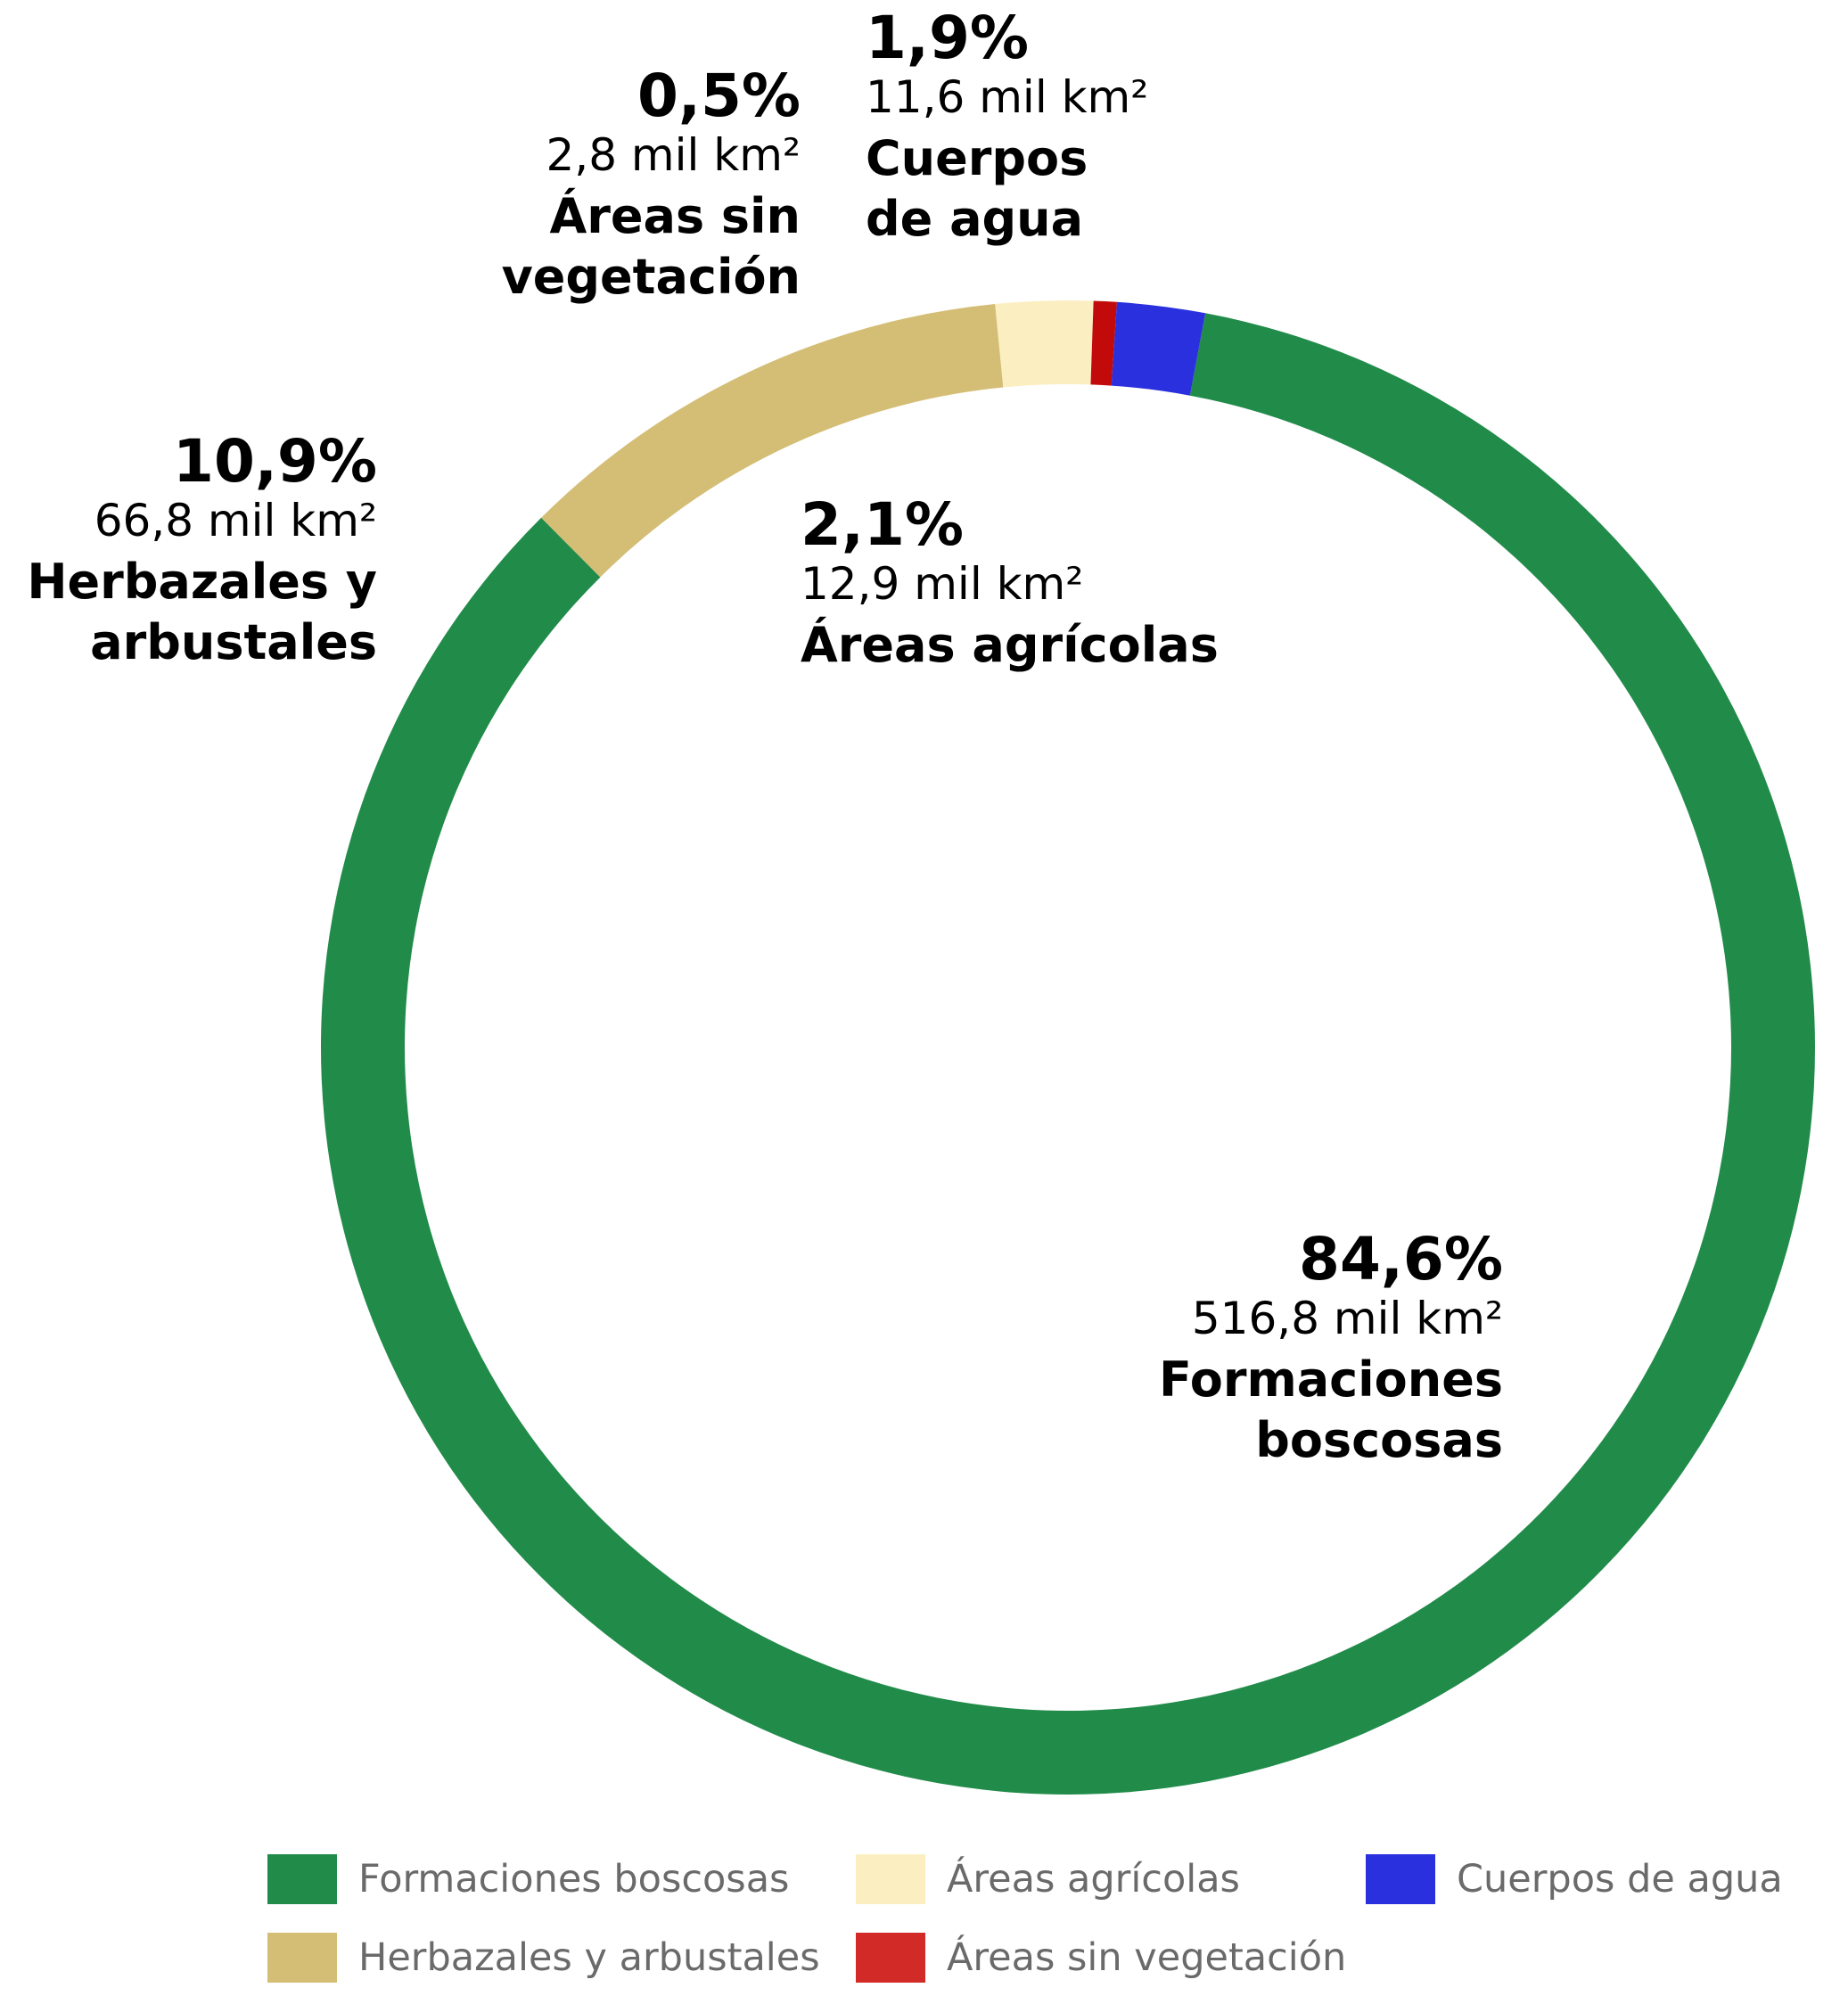  Describe the element at coordinates (1010, 645) in the screenshot. I see `label-name: Áreas agrícolas` at that location.